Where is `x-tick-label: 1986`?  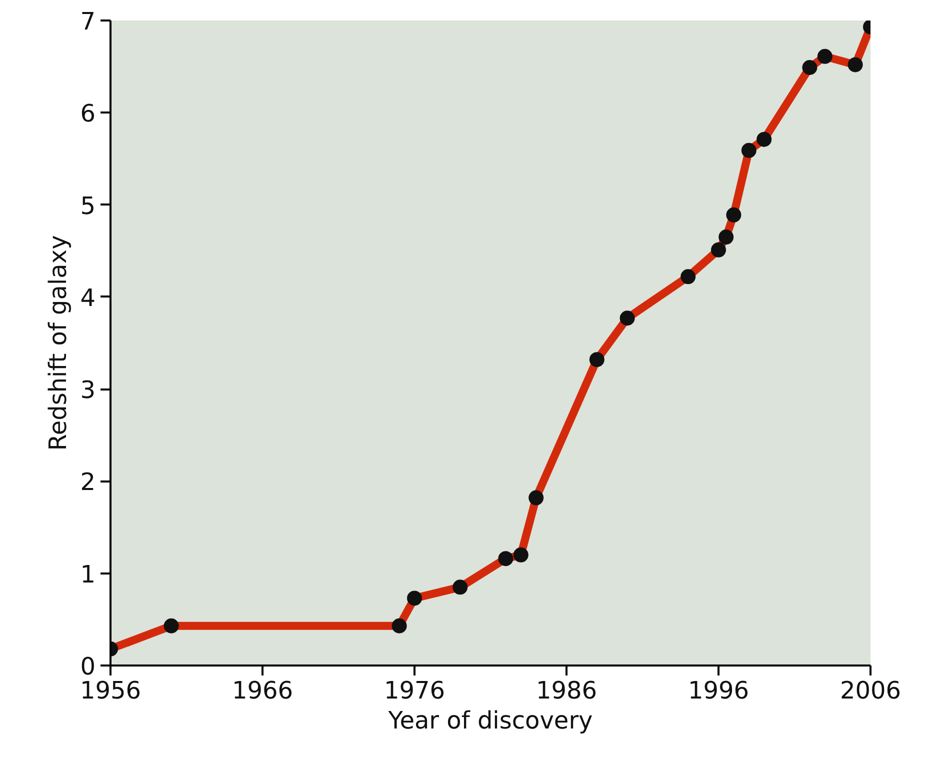
x-tick-label: 1986 is located at coordinates (567, 690).